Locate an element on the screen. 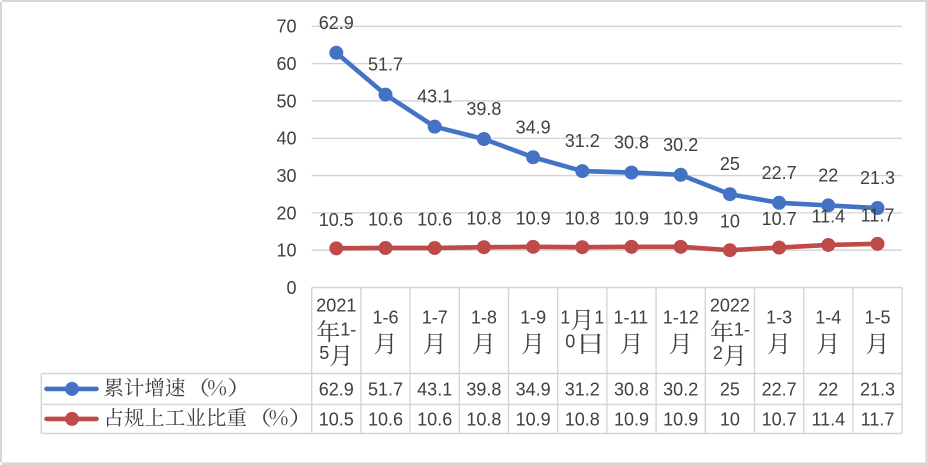 This screenshot has height=465, width=928. svg-text: 1-4 is located at coordinates (828, 318).